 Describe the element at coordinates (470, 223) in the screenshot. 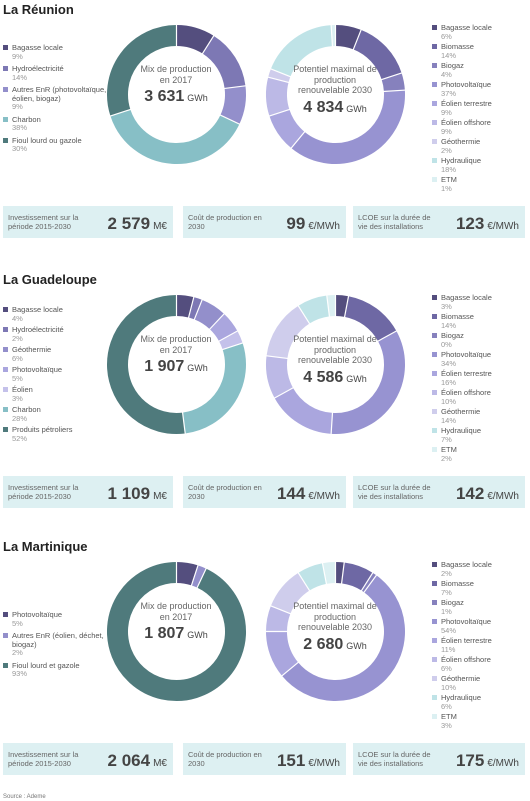

I see `stat-value-number: 123` at that location.